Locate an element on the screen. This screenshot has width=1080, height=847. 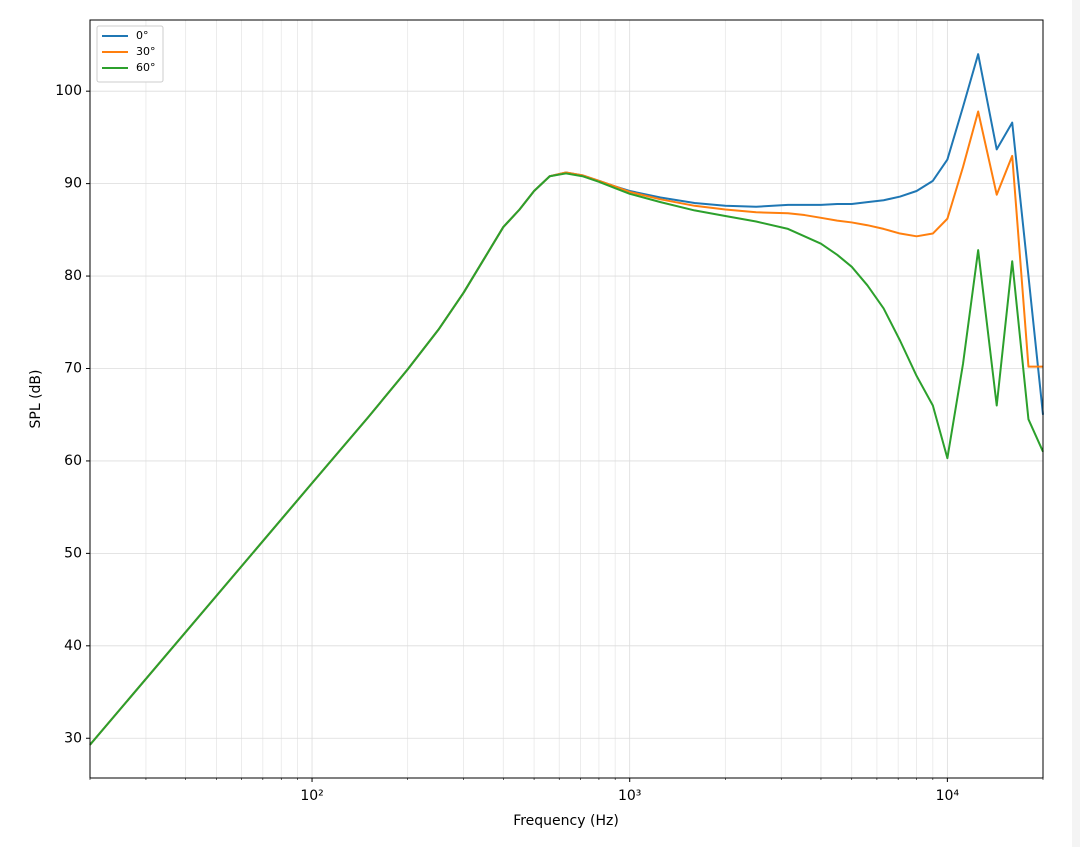
y-tick-label: 80 is located at coordinates (73, 276).